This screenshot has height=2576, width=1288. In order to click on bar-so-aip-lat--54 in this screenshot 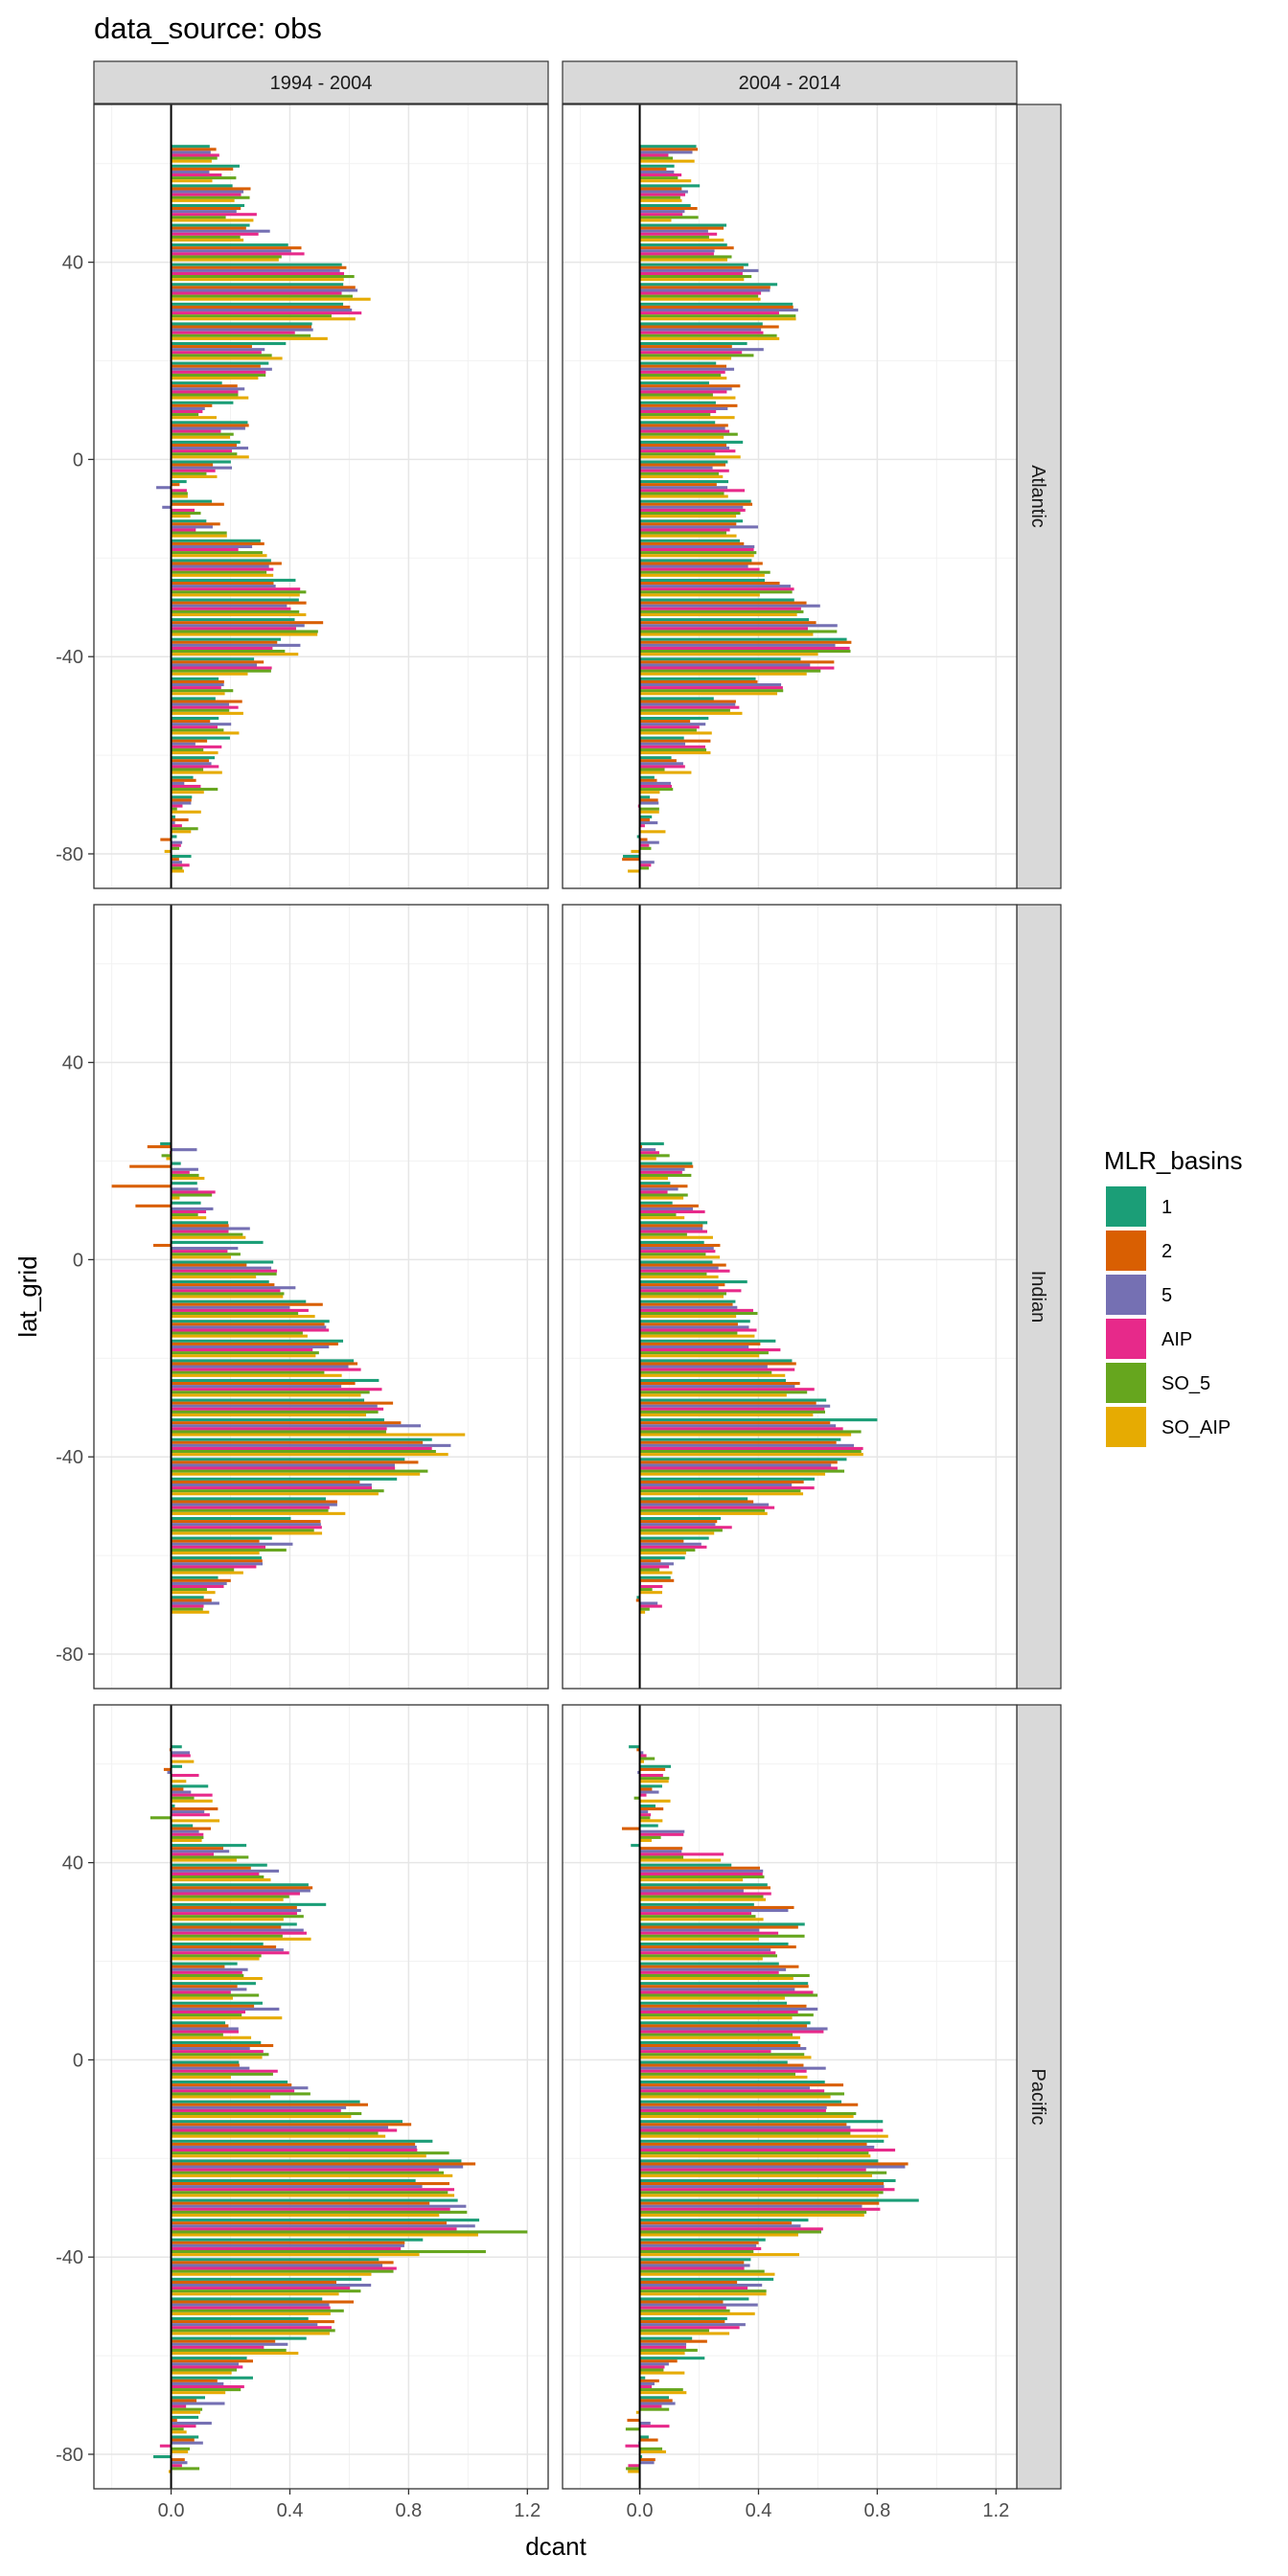, I will do `click(684, 2333)`.